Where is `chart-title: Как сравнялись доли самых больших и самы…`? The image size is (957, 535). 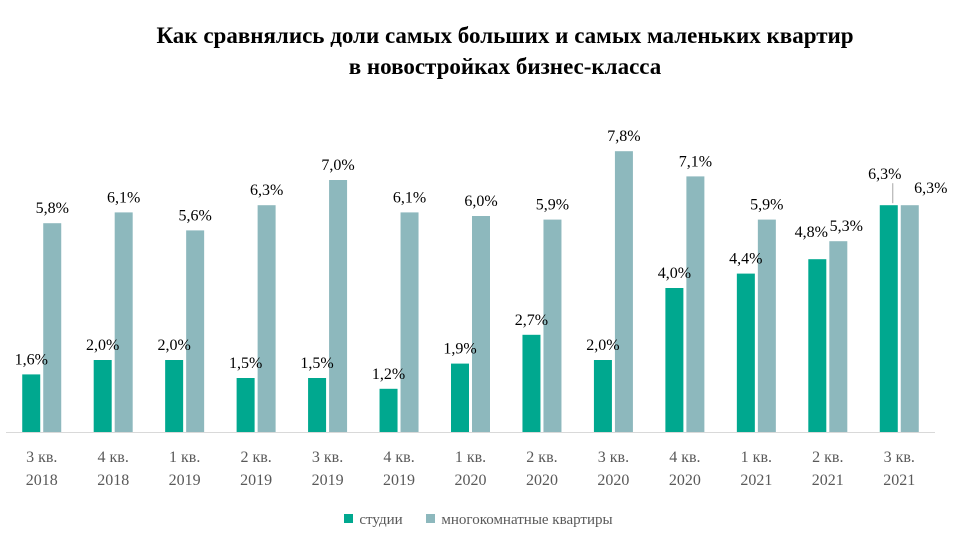
chart-title: Как сравнялись доли самых больших и самы… is located at coordinates (478, 51).